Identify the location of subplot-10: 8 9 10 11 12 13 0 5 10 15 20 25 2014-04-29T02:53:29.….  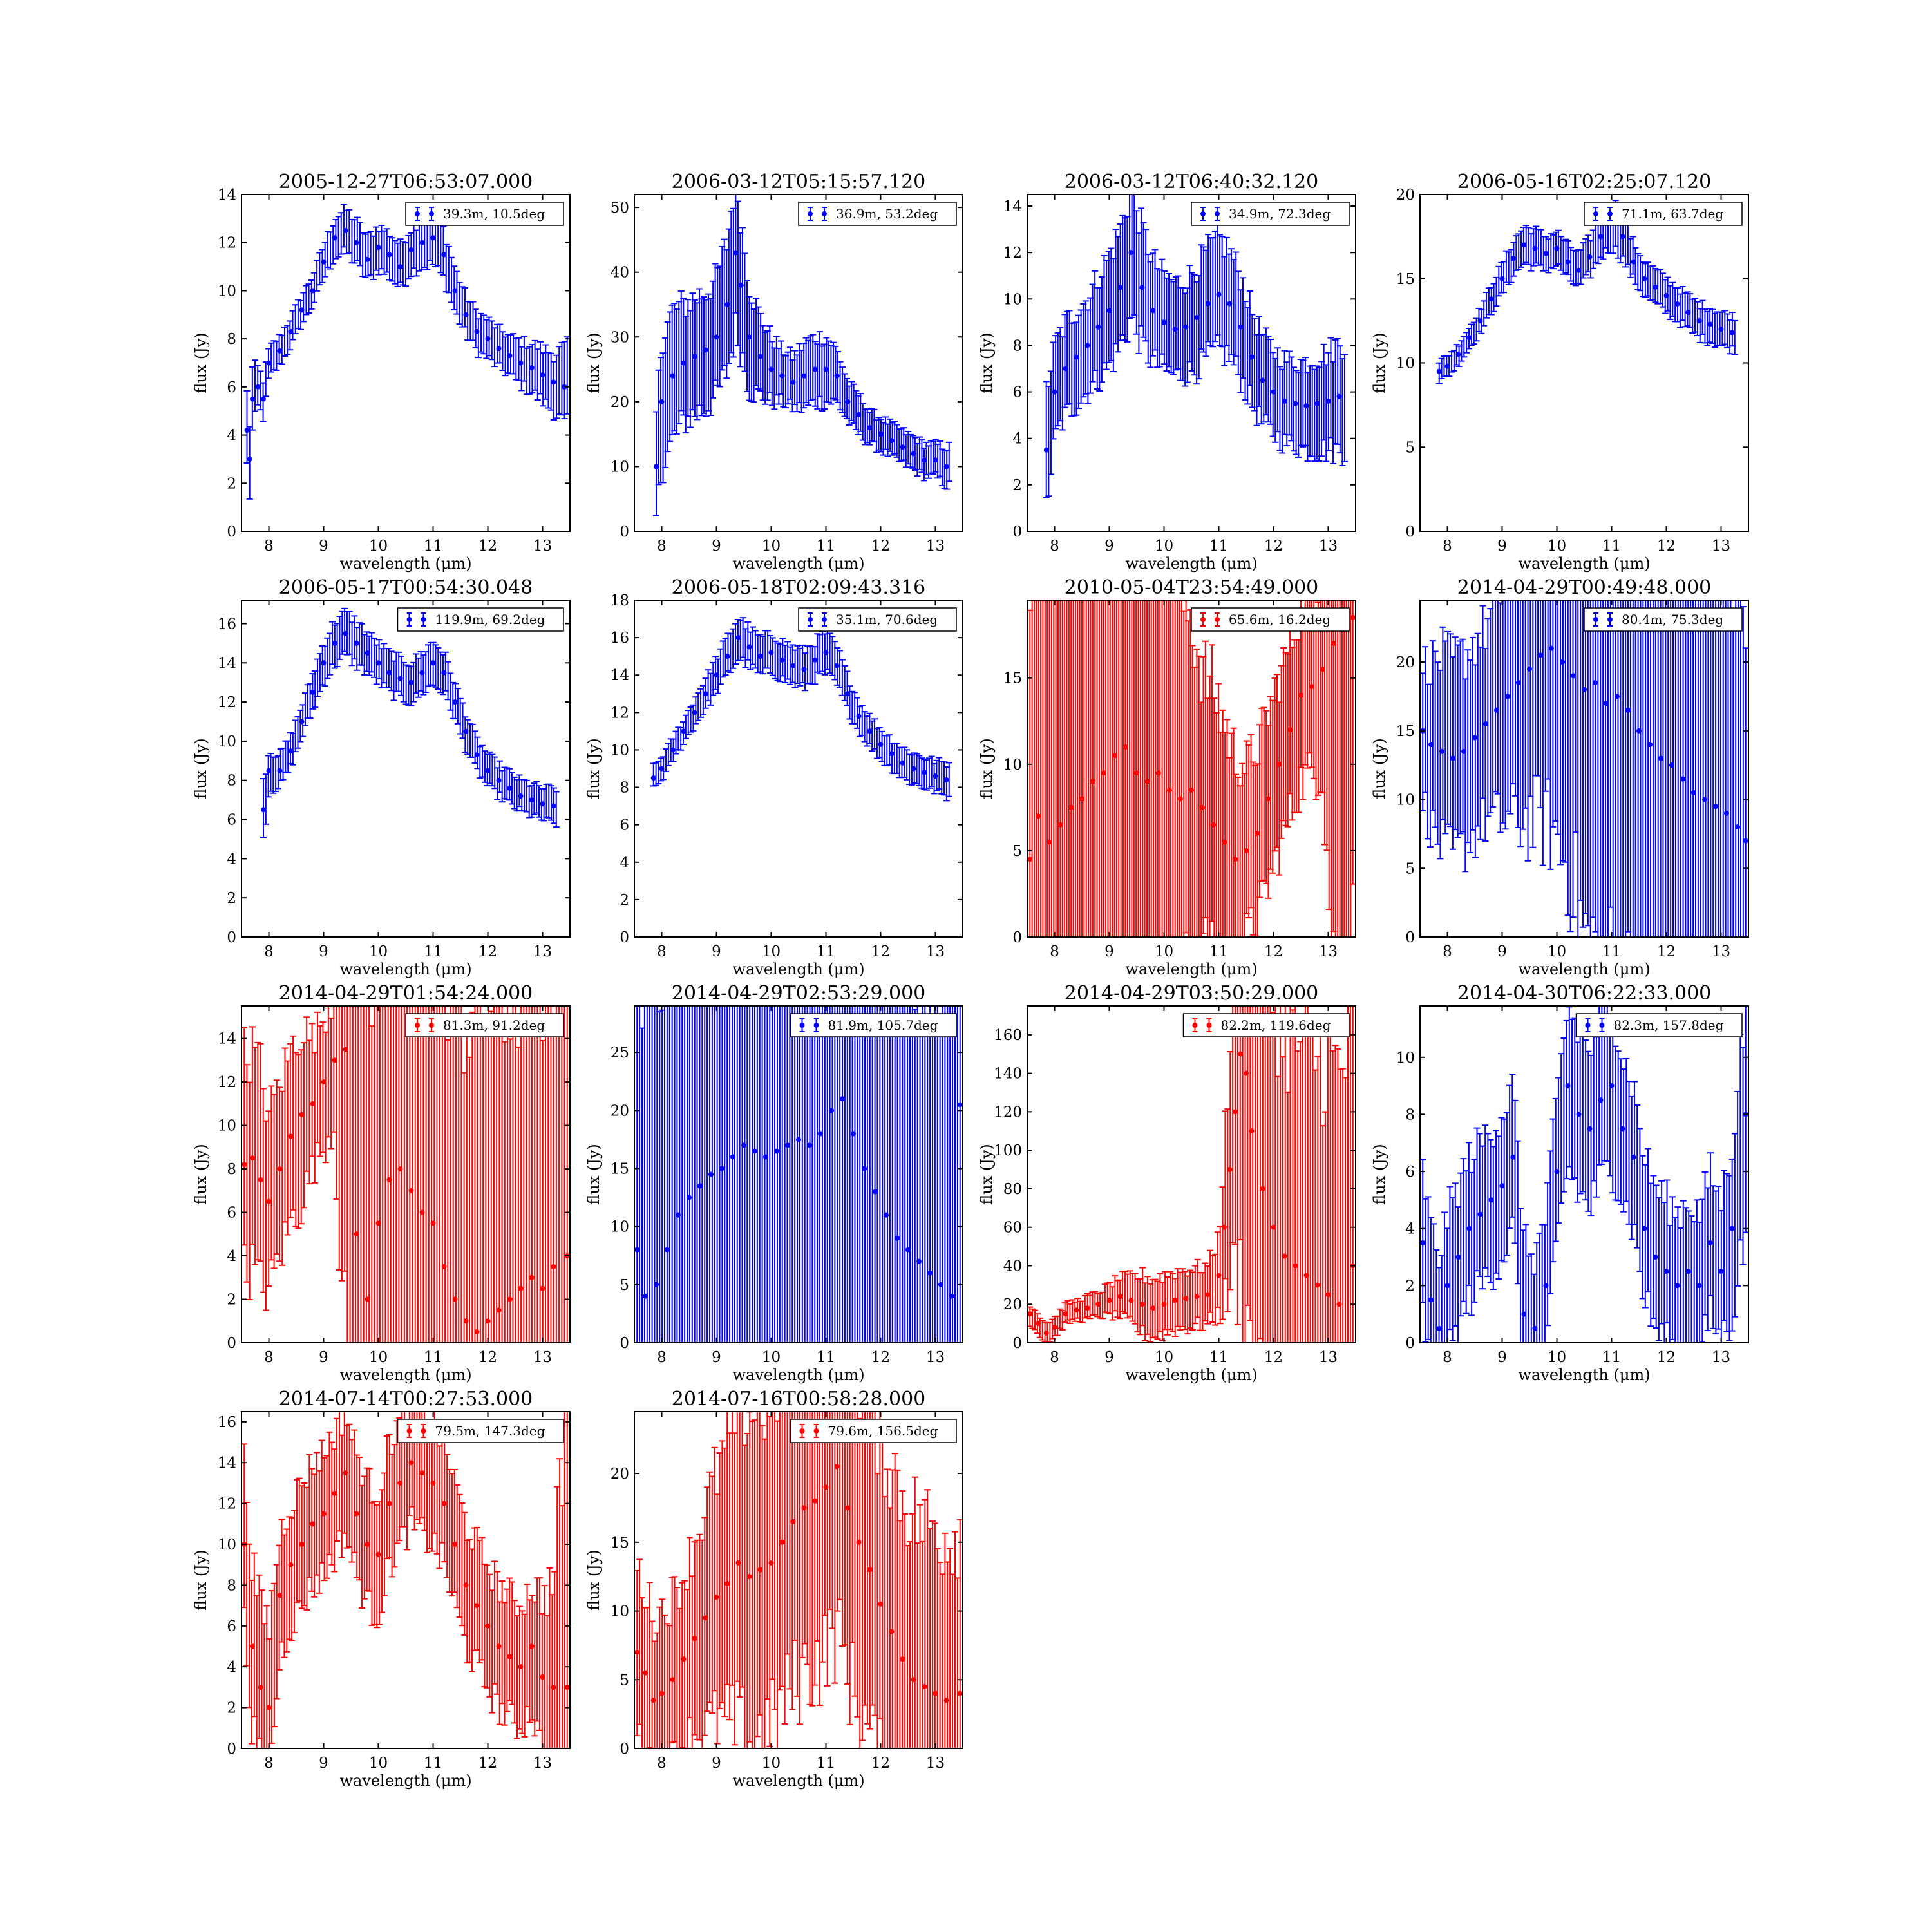
(774, 1183).